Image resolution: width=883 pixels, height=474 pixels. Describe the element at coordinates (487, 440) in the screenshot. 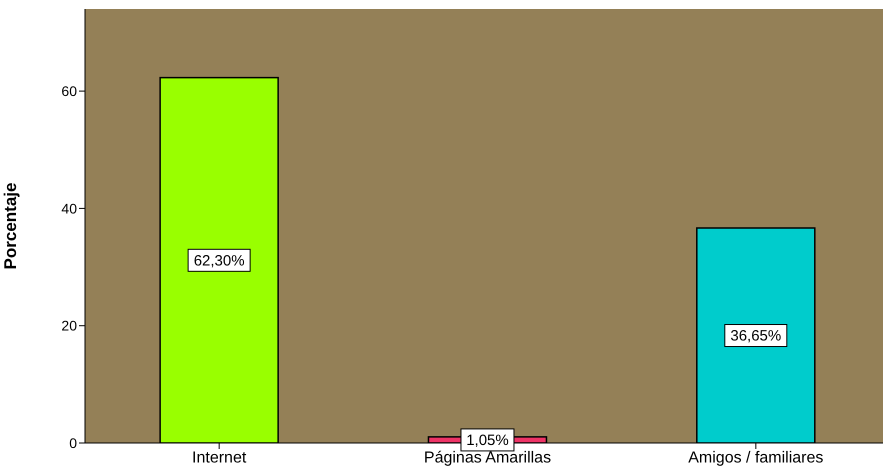

I see `data-label: 1,05%` at that location.